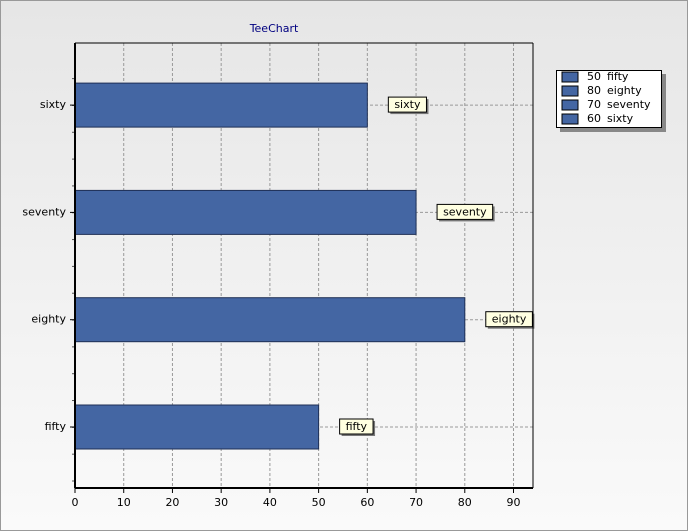 The width and height of the screenshot is (688, 531). I want to click on x-tick-label: 60, so click(367, 502).